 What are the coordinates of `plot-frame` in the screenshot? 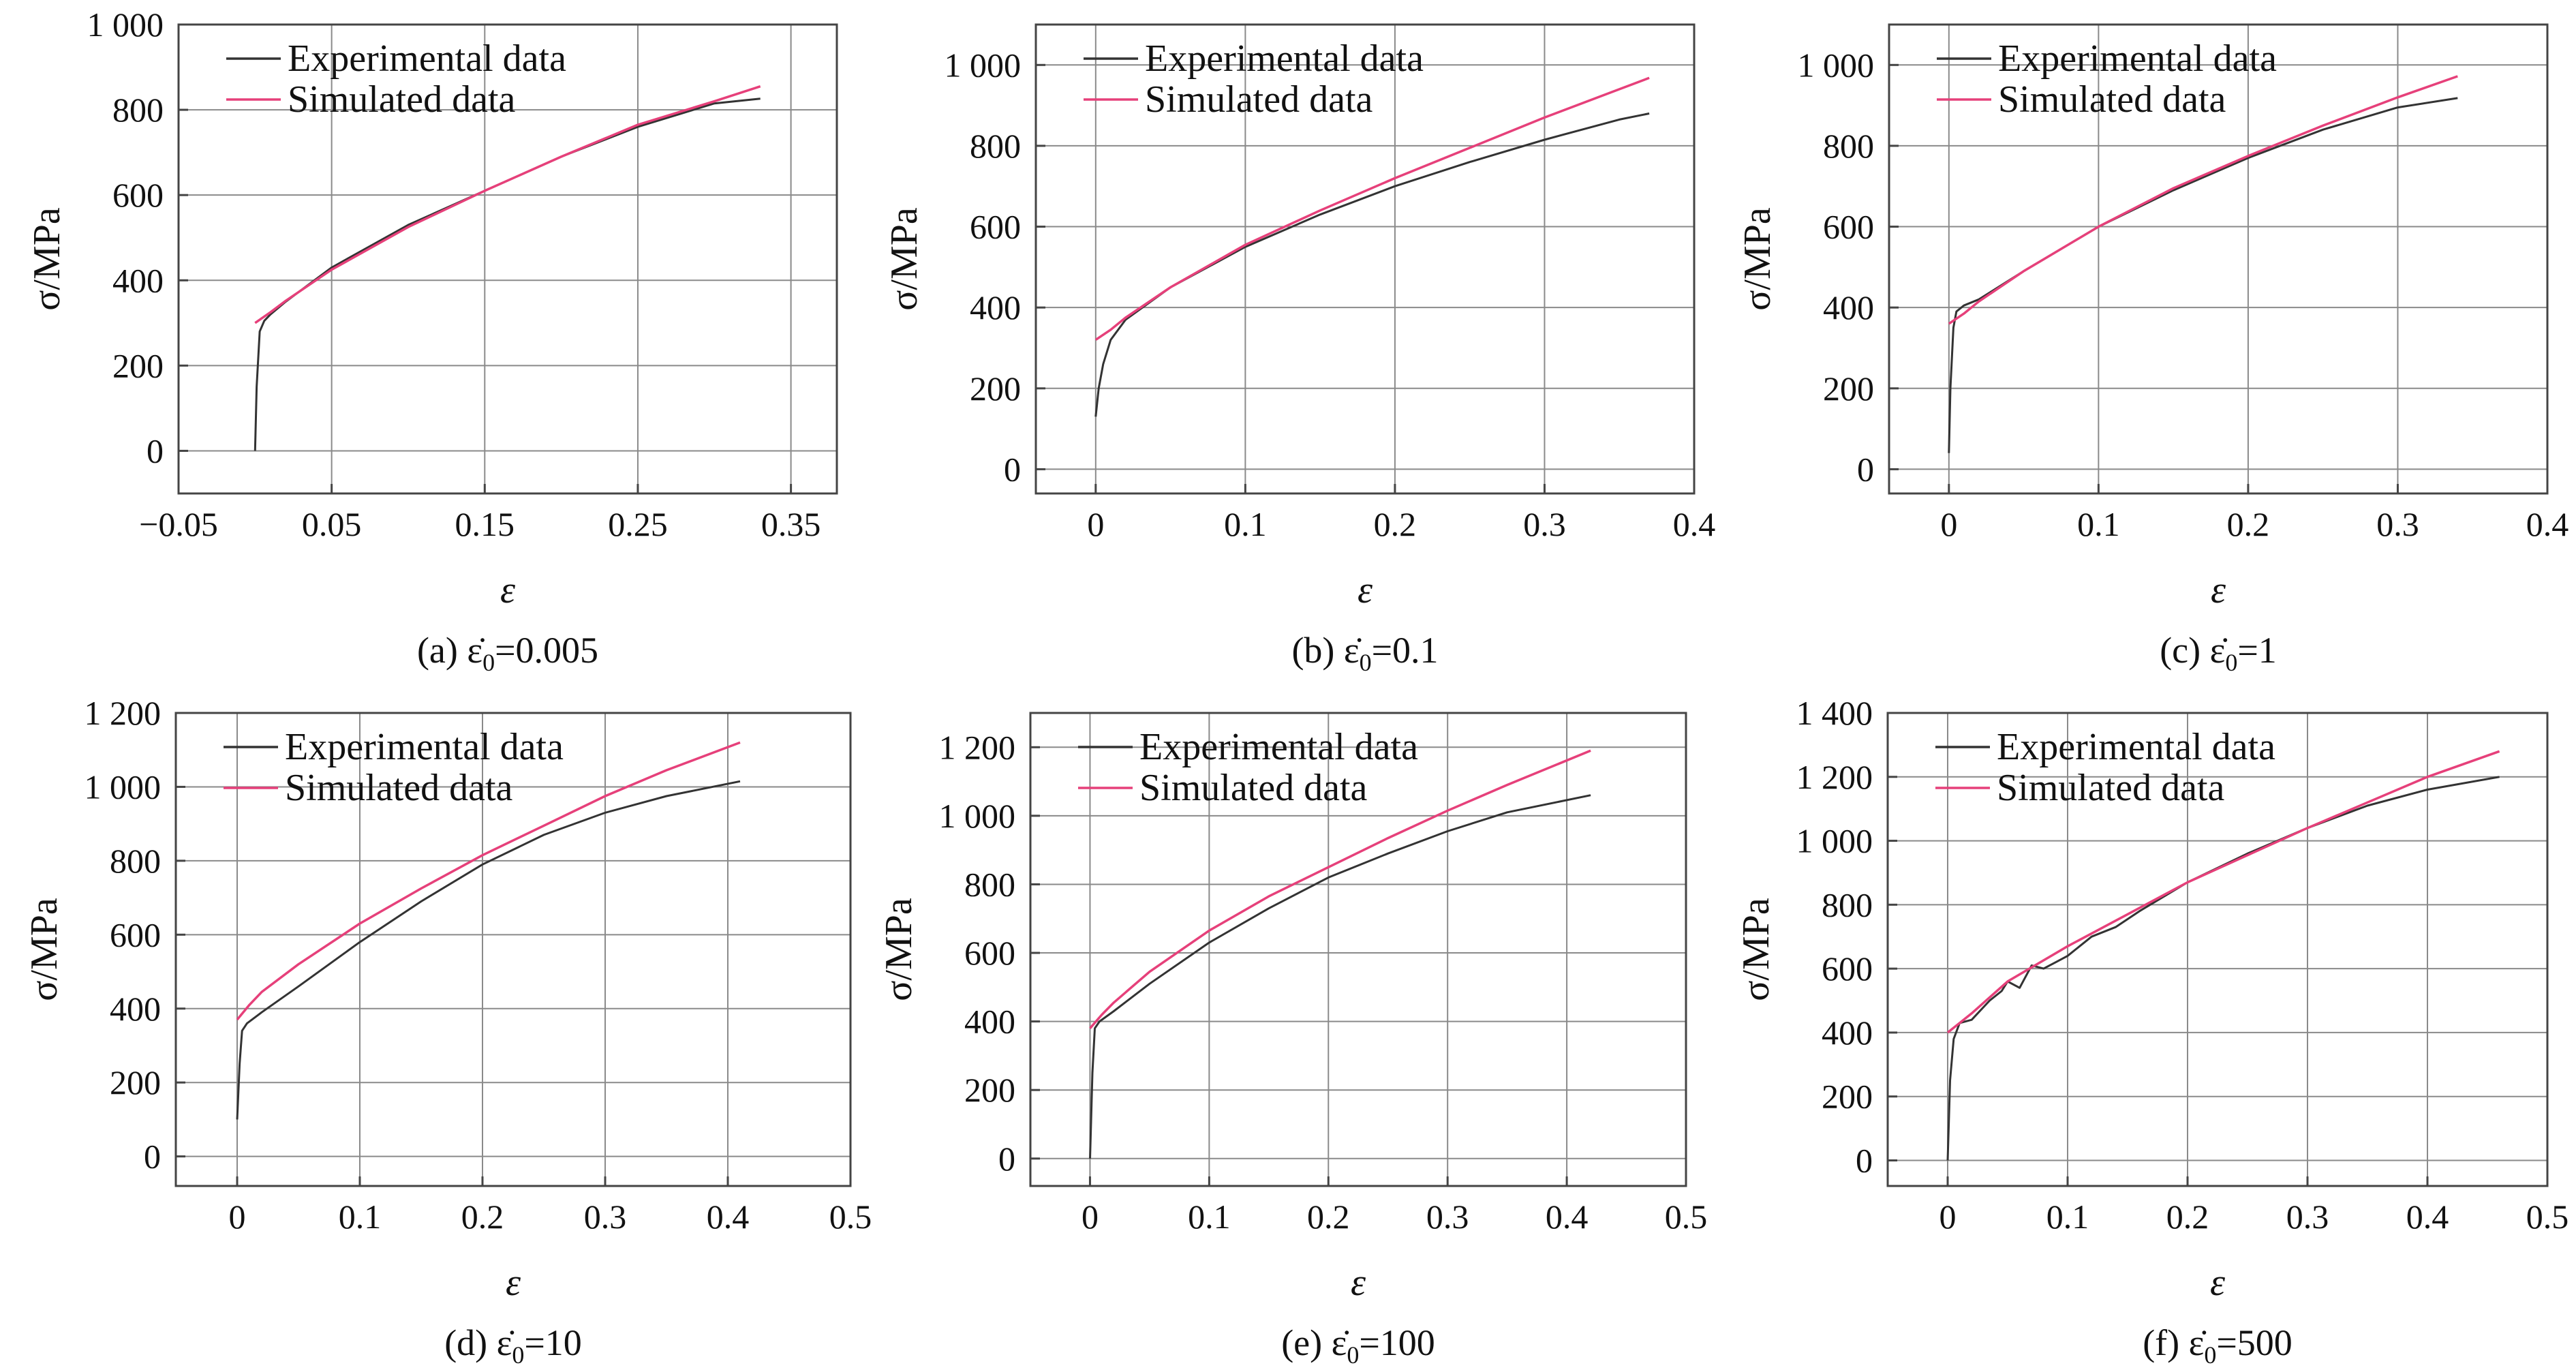 It's located at (1365, 259).